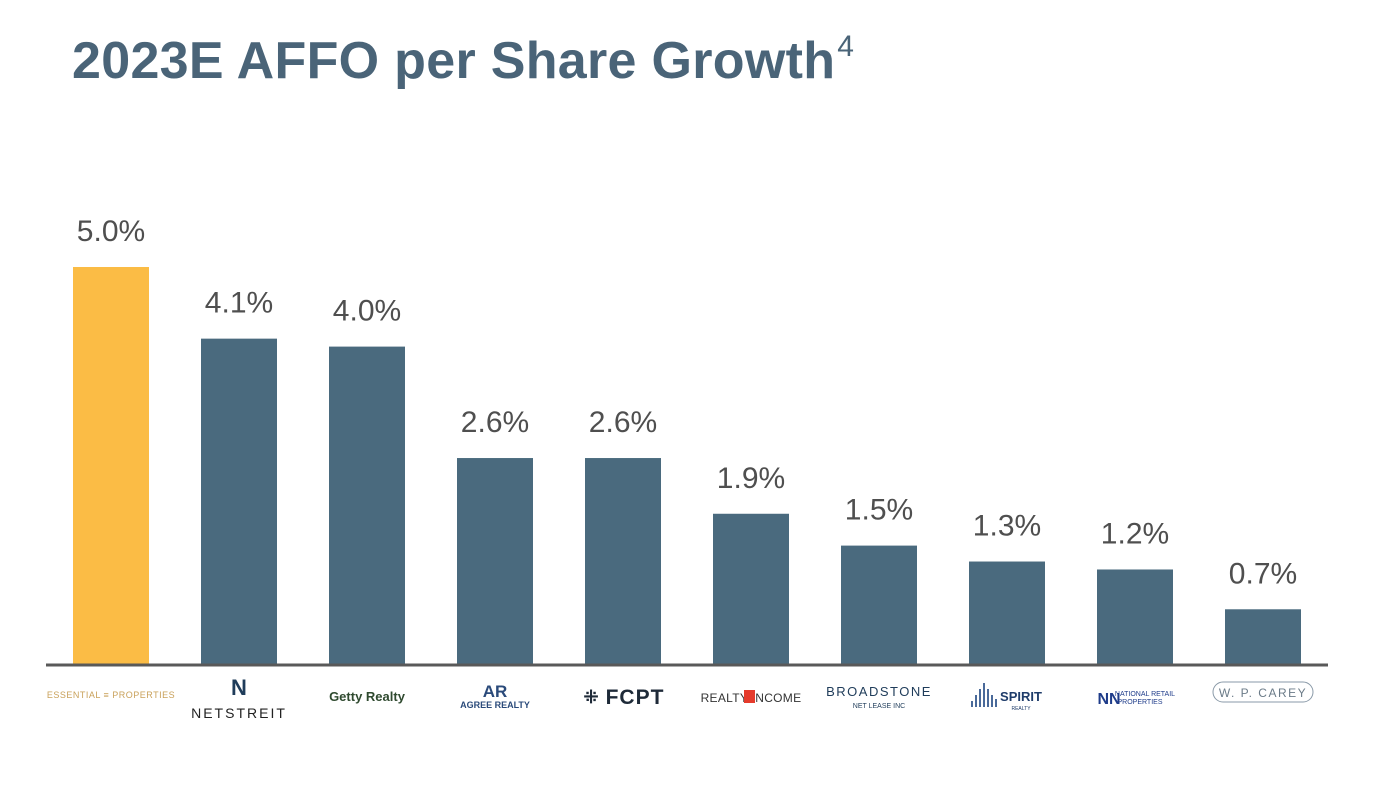 The image size is (1378, 786). What do you see at coordinates (1007, 526) in the screenshot?
I see `value-label-8: 1.3%` at bounding box center [1007, 526].